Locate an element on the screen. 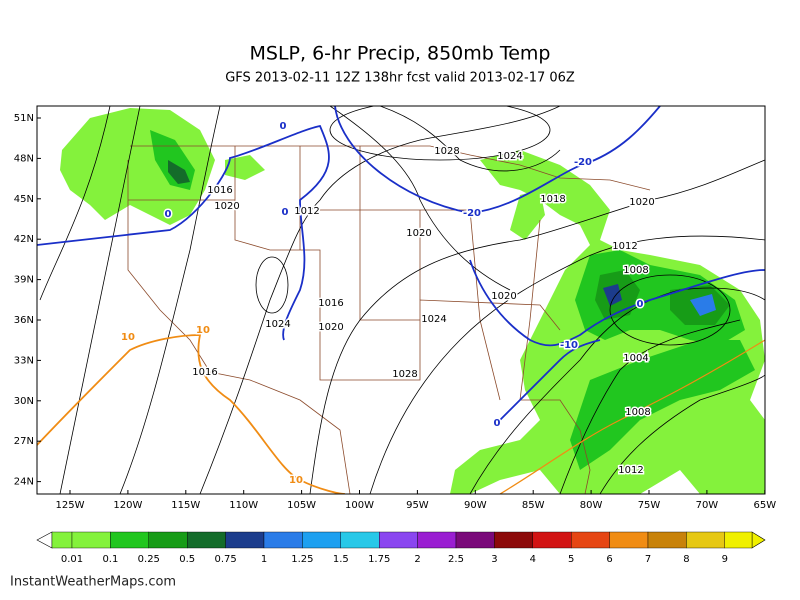 The width and height of the screenshot is (800, 600). colorbar-label: 4 is located at coordinates (533, 559).